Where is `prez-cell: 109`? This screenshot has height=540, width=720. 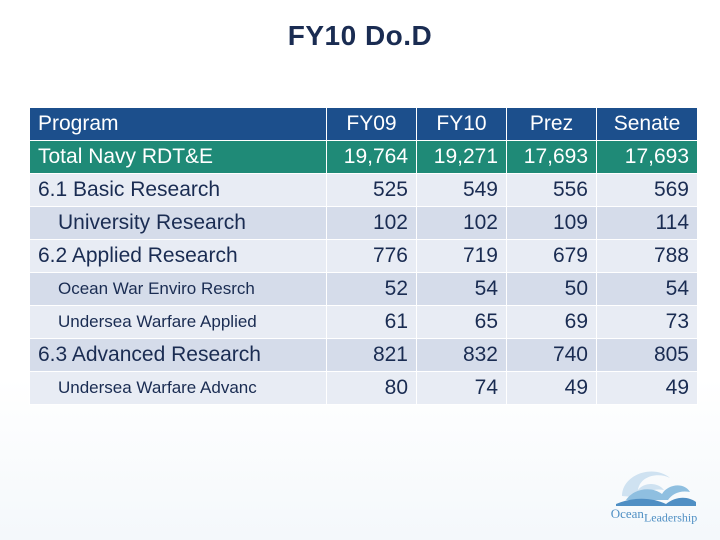
prez-cell: 109 is located at coordinates (551, 223).